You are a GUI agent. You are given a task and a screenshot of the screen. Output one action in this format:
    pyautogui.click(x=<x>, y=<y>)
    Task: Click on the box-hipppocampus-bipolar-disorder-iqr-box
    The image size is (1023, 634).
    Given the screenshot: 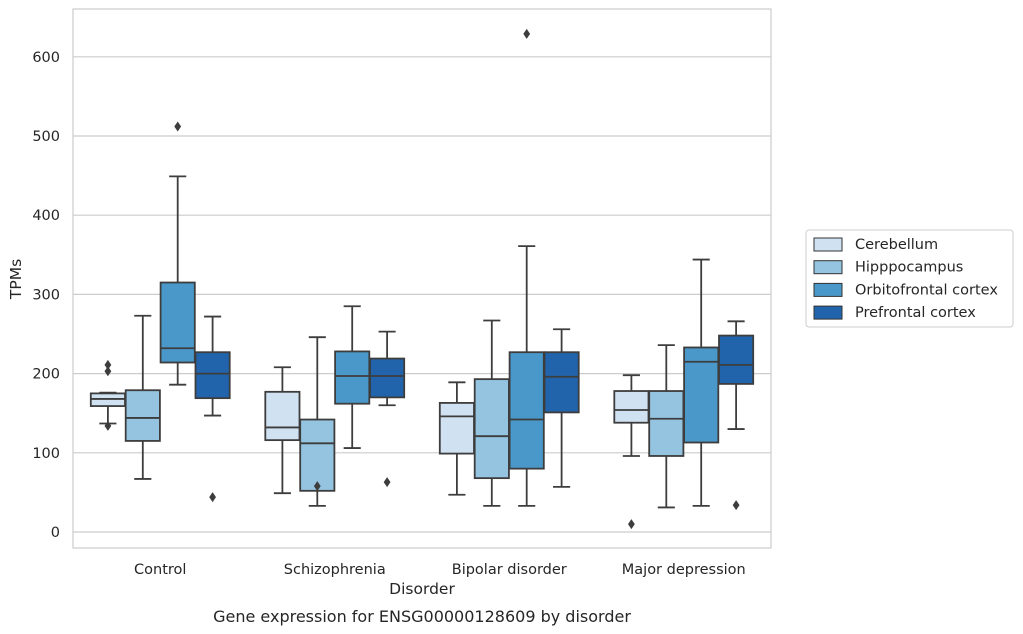 What is the action you would take?
    pyautogui.click(x=491, y=429)
    